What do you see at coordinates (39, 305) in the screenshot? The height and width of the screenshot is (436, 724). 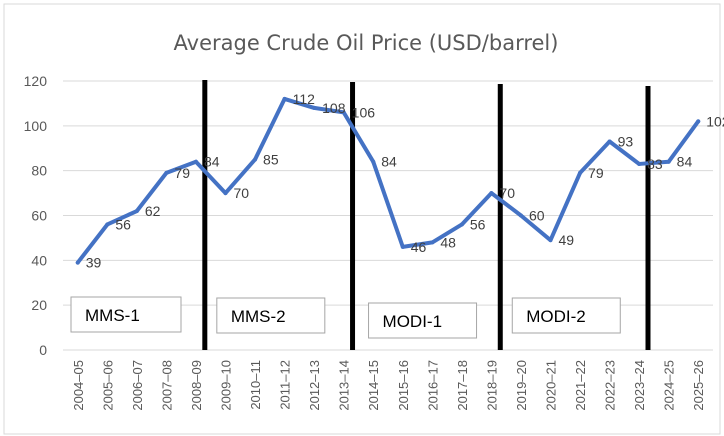 I see `y-tick-label: 20` at bounding box center [39, 305].